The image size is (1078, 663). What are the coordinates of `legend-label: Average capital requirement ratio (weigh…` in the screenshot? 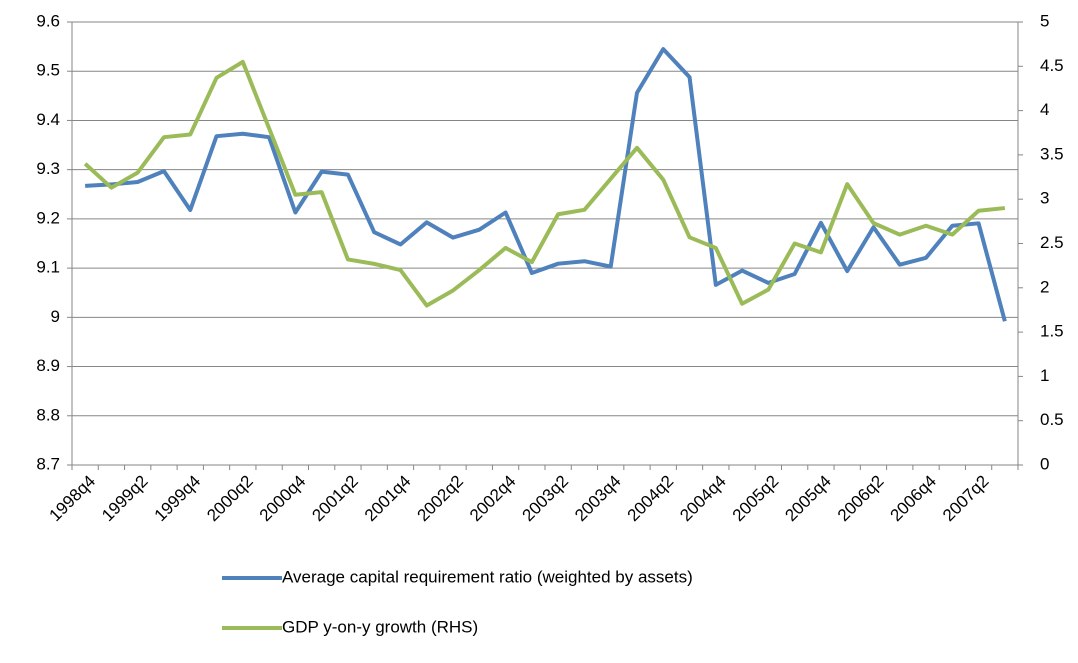 It's located at (487, 576).